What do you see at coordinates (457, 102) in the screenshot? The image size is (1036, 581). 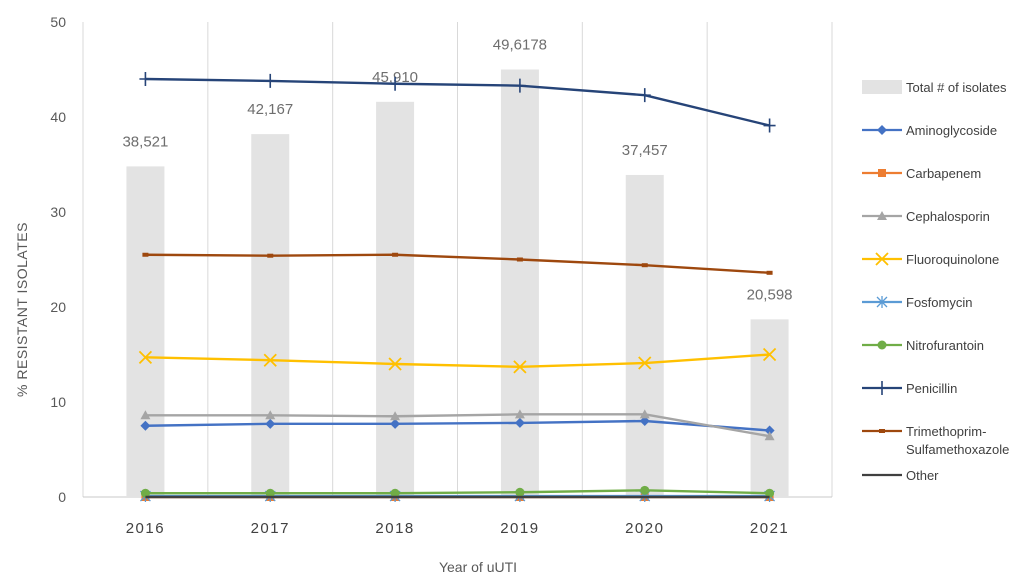 I see `series-line-penicillin` at bounding box center [457, 102].